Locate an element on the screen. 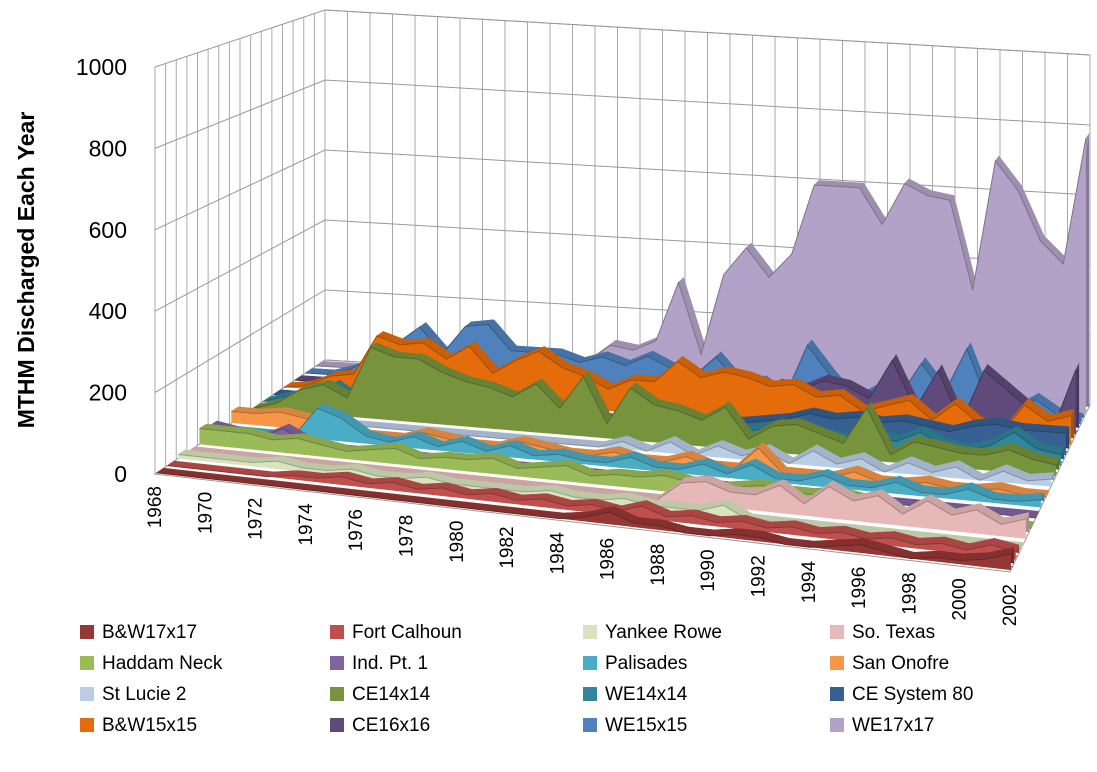  legend-label: CE System 80 is located at coordinates (912, 694).